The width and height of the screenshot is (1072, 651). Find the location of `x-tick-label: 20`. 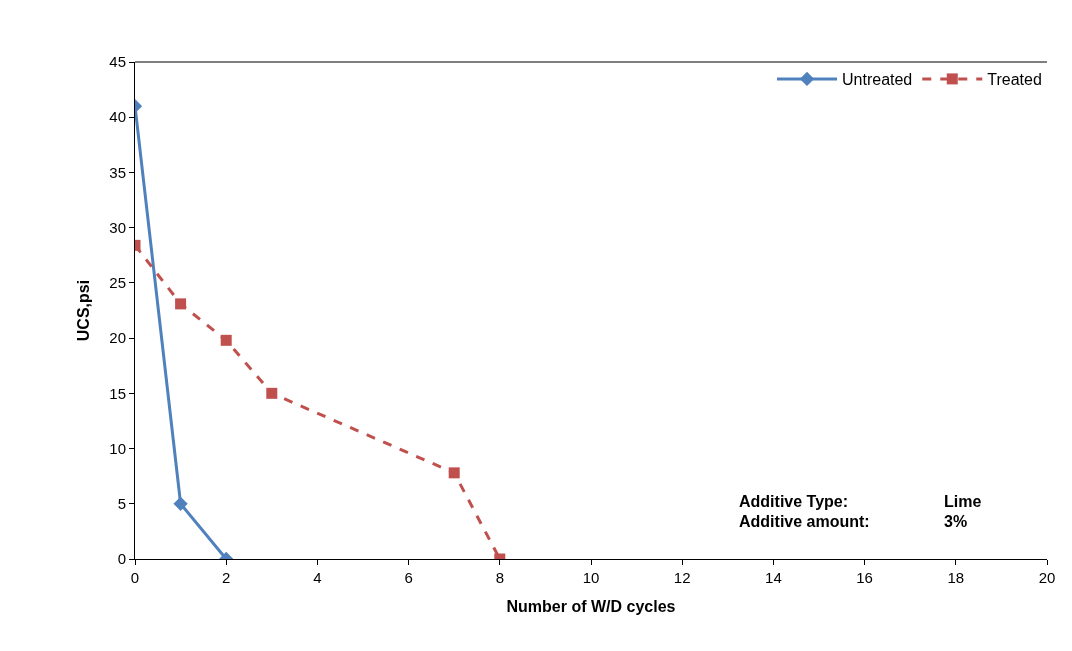

x-tick-label: 20 is located at coordinates (1047, 577).